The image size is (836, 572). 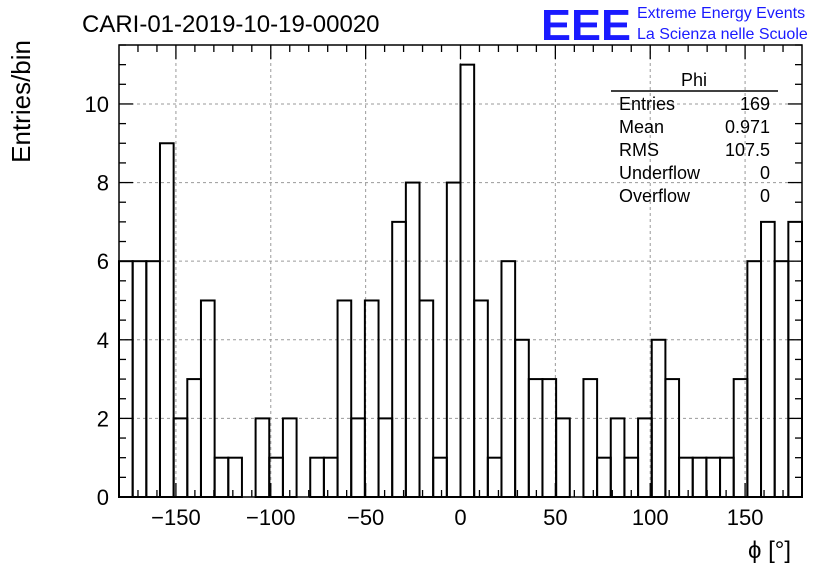 What do you see at coordinates (103, 261) in the screenshot?
I see `y-tick-label: 6` at bounding box center [103, 261].